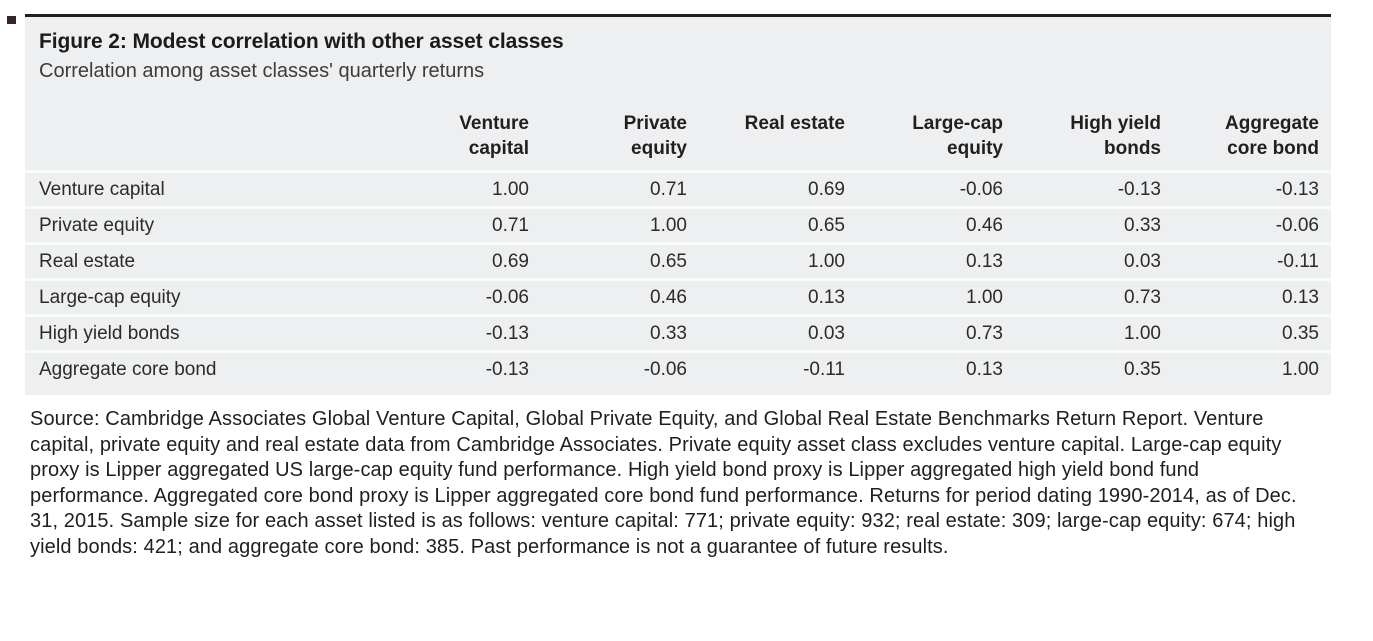  What do you see at coordinates (204, 297) in the screenshot?
I see `row-label: Large-cap equity` at bounding box center [204, 297].